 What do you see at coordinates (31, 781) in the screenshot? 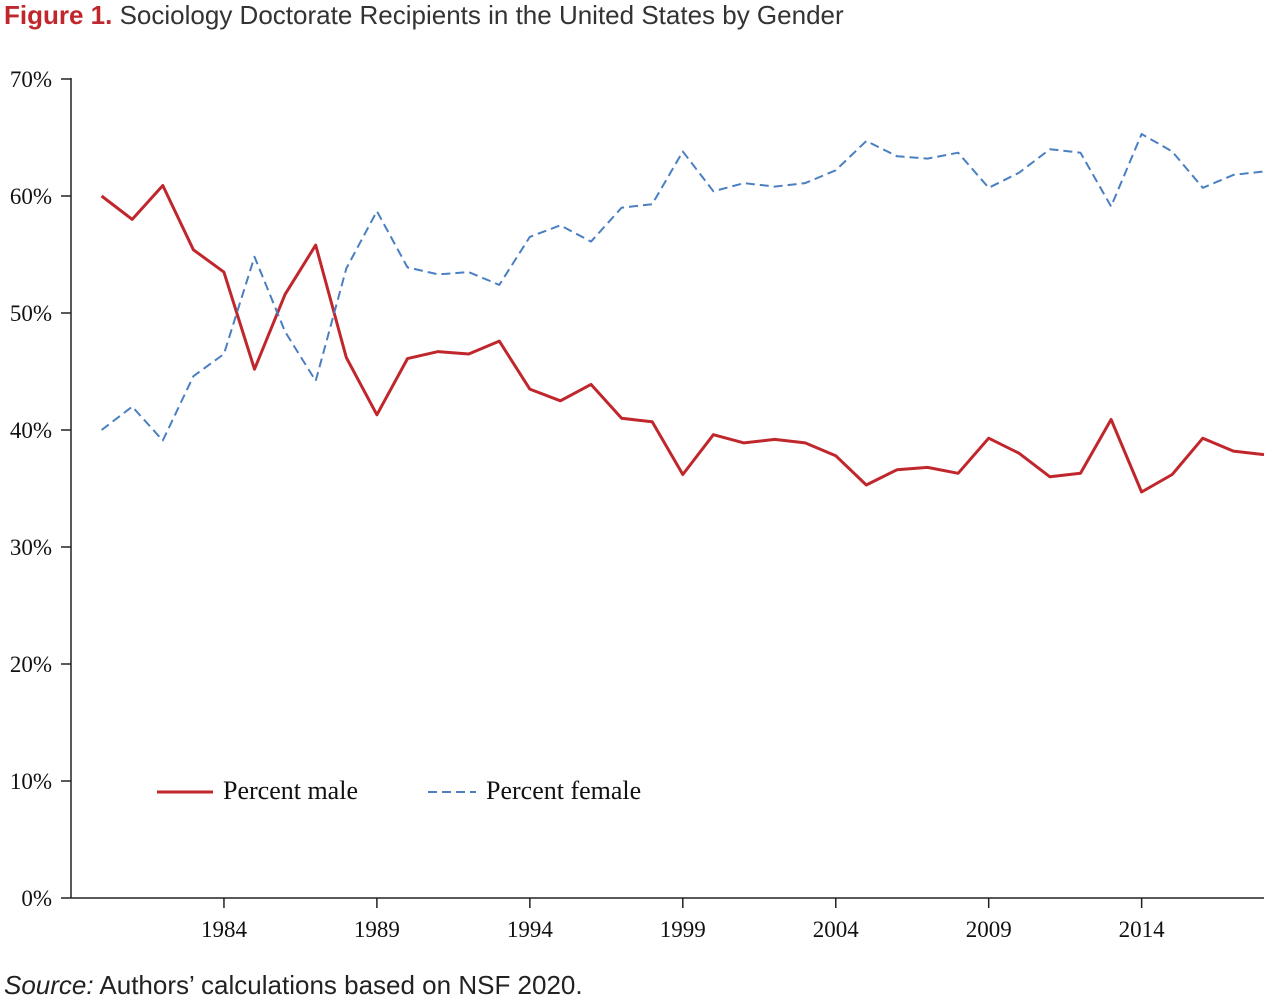
I see `y-tick-label: 10%` at bounding box center [31, 781].